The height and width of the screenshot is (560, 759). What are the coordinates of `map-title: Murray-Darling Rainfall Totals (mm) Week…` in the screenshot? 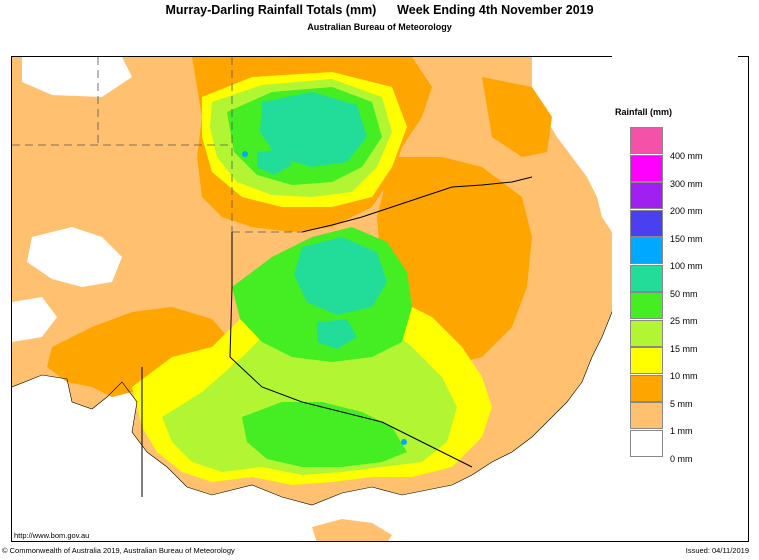 It's located at (379, 10).